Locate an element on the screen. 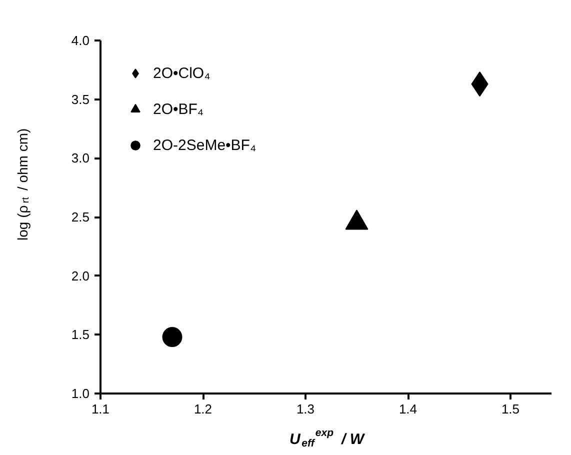 The image size is (571, 455). y-tick-label: 1.5 is located at coordinates (80, 334).